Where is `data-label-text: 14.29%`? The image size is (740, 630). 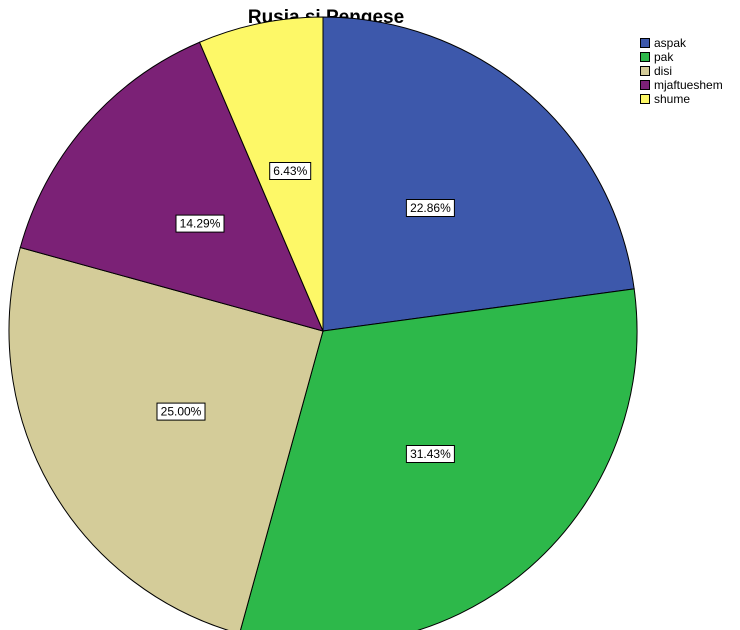 data-label-text: 14.29% is located at coordinates (200, 224).